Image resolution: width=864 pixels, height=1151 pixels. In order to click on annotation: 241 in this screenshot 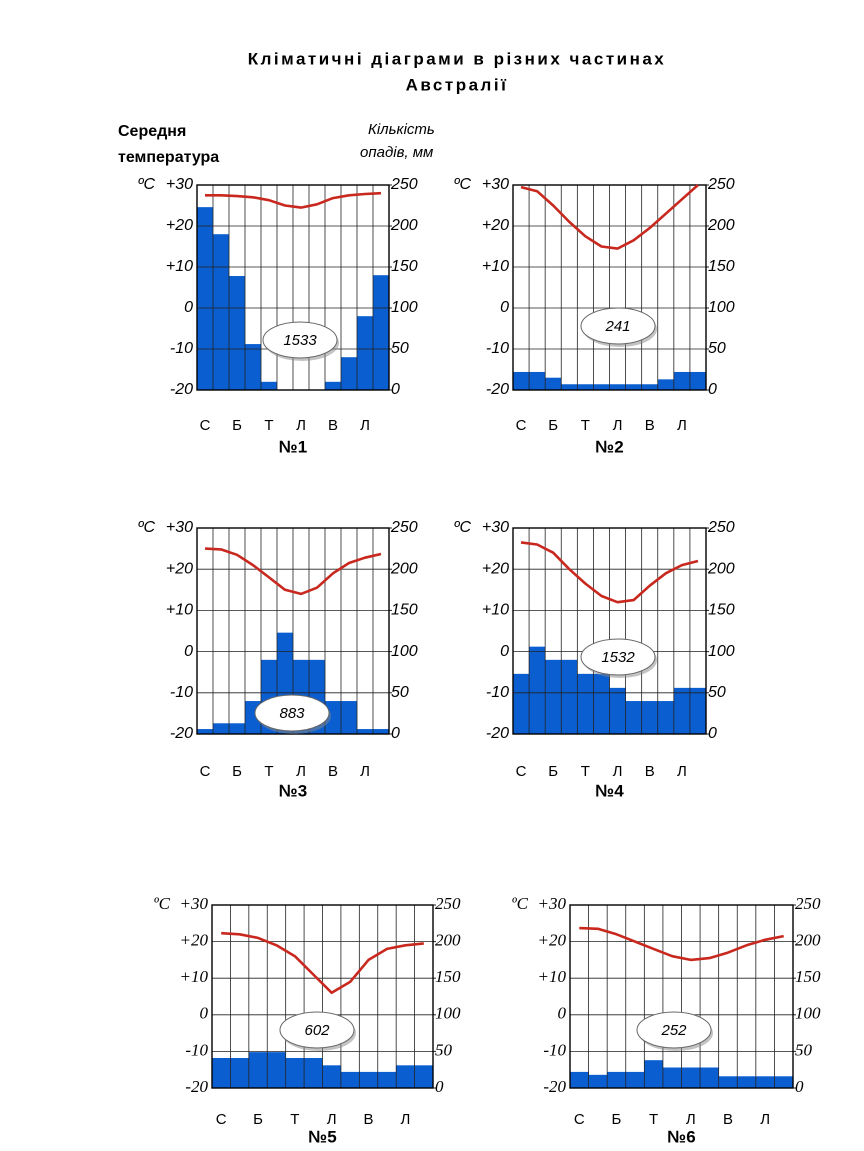, I will do `click(617, 326)`.